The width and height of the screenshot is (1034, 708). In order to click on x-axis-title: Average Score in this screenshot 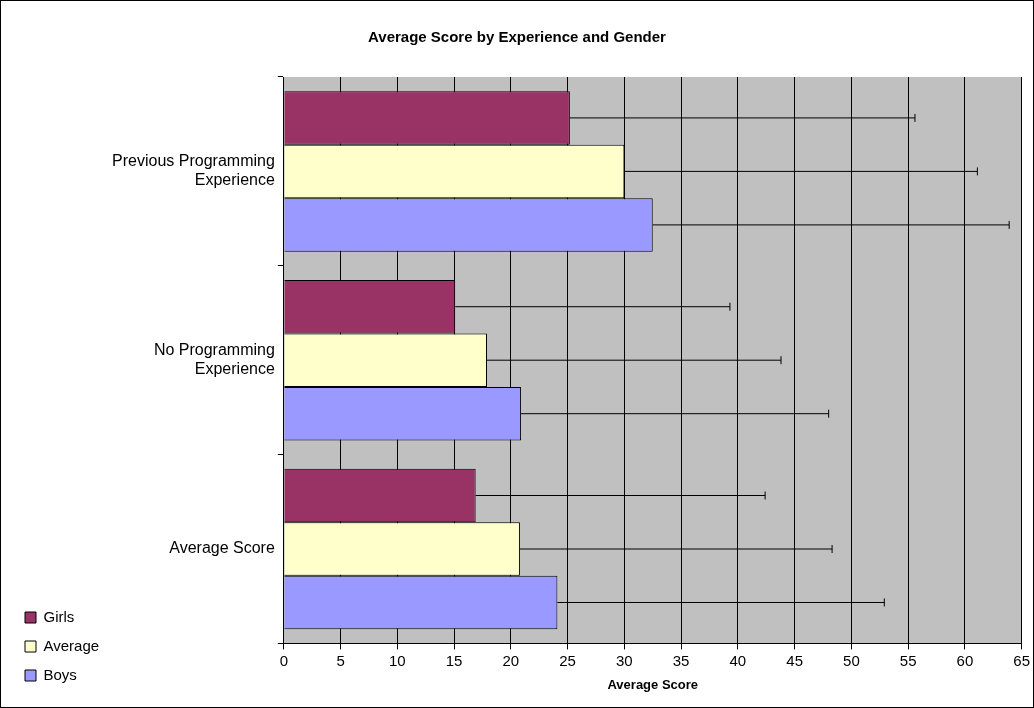, I will do `click(653, 684)`.